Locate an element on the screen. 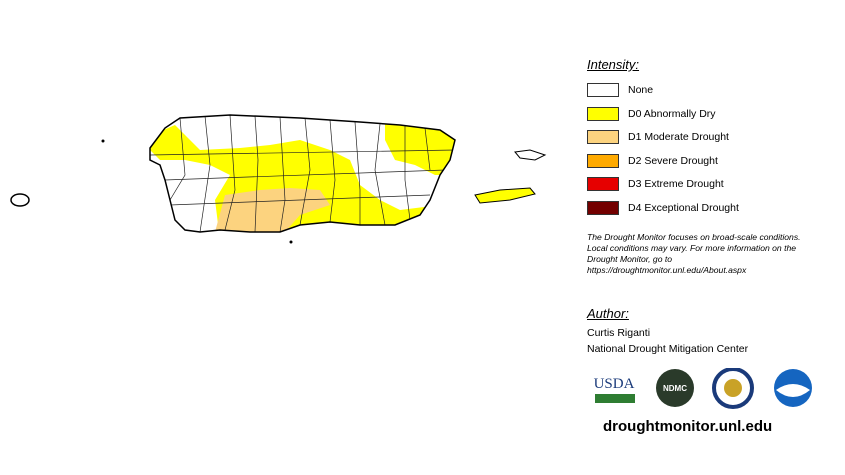  drought-areas is located at coordinates (302, 173).